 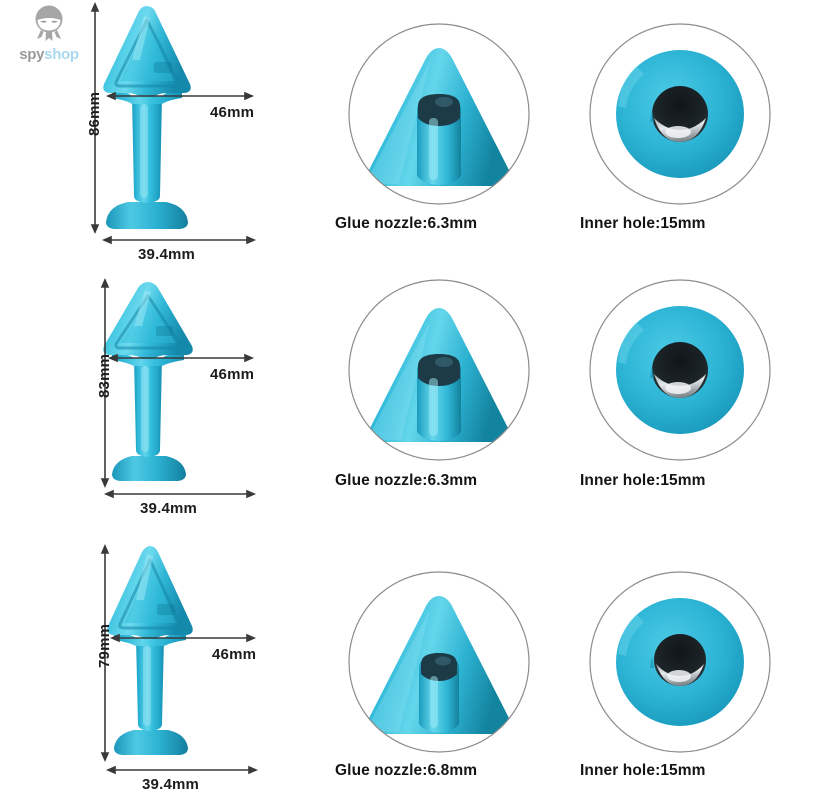 What do you see at coordinates (167, 254) in the screenshot?
I see `base-width-label-row-1: 39.4mm` at bounding box center [167, 254].